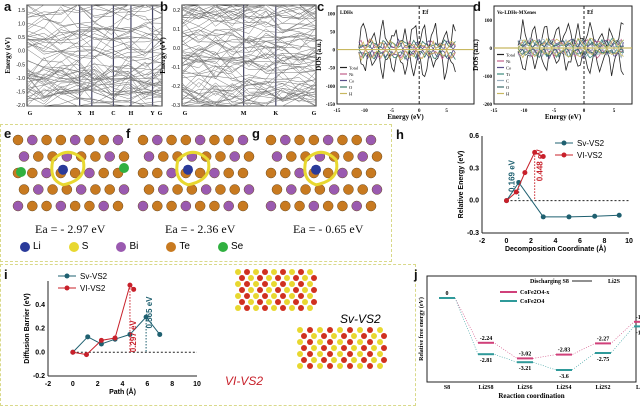 The height and width of the screenshot is (406, 640). What do you see at coordinates (68, 168) in the screenshot?
I see `polysulfide-chain` at bounding box center [68, 168].